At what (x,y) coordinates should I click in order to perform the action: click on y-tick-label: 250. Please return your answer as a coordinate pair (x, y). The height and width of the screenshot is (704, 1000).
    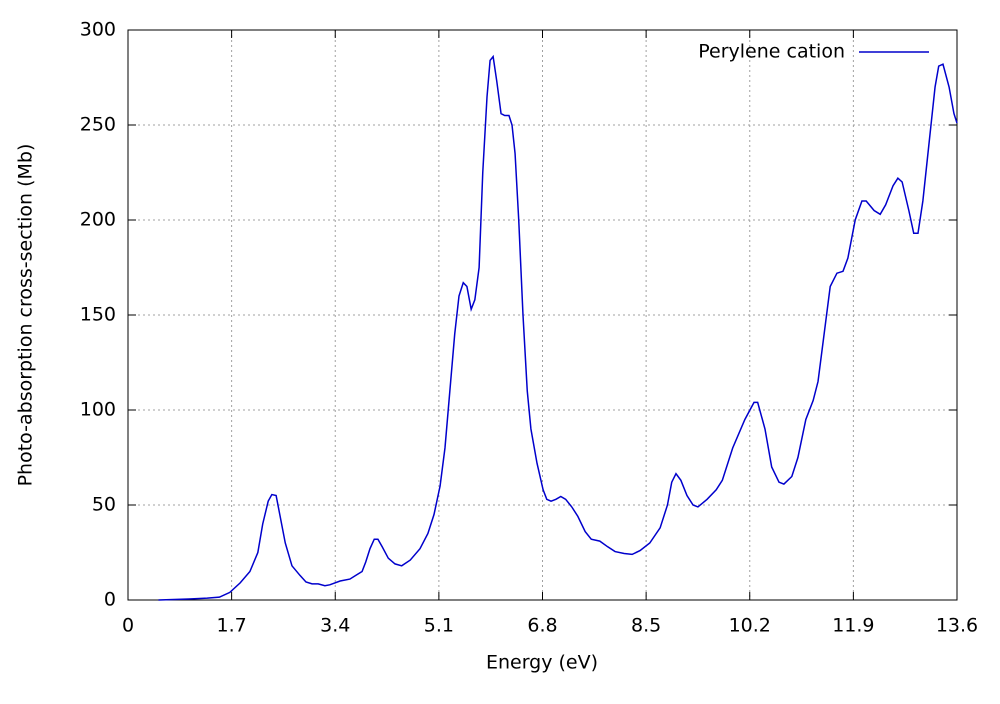
    Looking at the image, I should click on (98, 125).